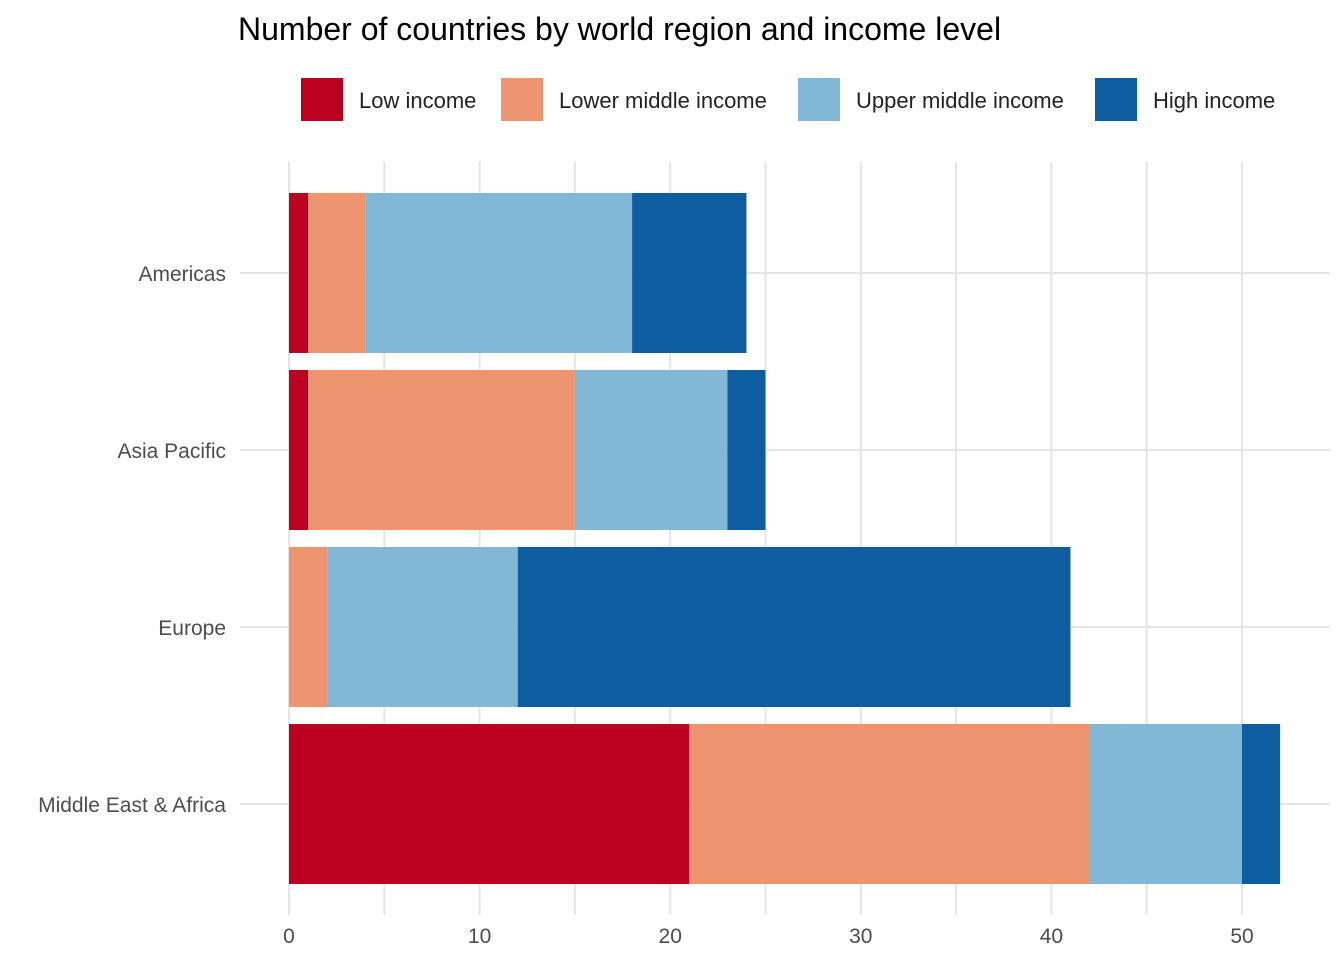 The width and height of the screenshot is (1344, 960). I want to click on legend-item-high-income: High income, so click(1185, 99).